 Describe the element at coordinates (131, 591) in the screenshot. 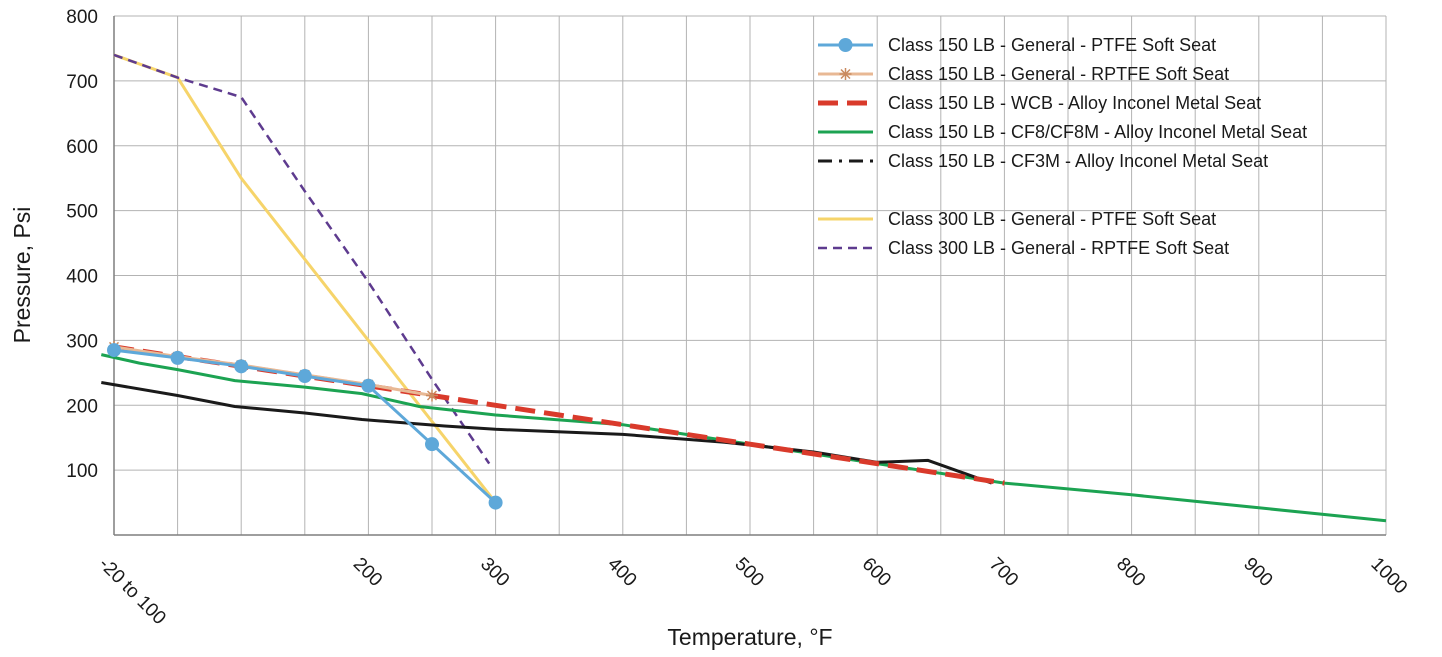

I see `x-tick-label: -20 to 100` at that location.